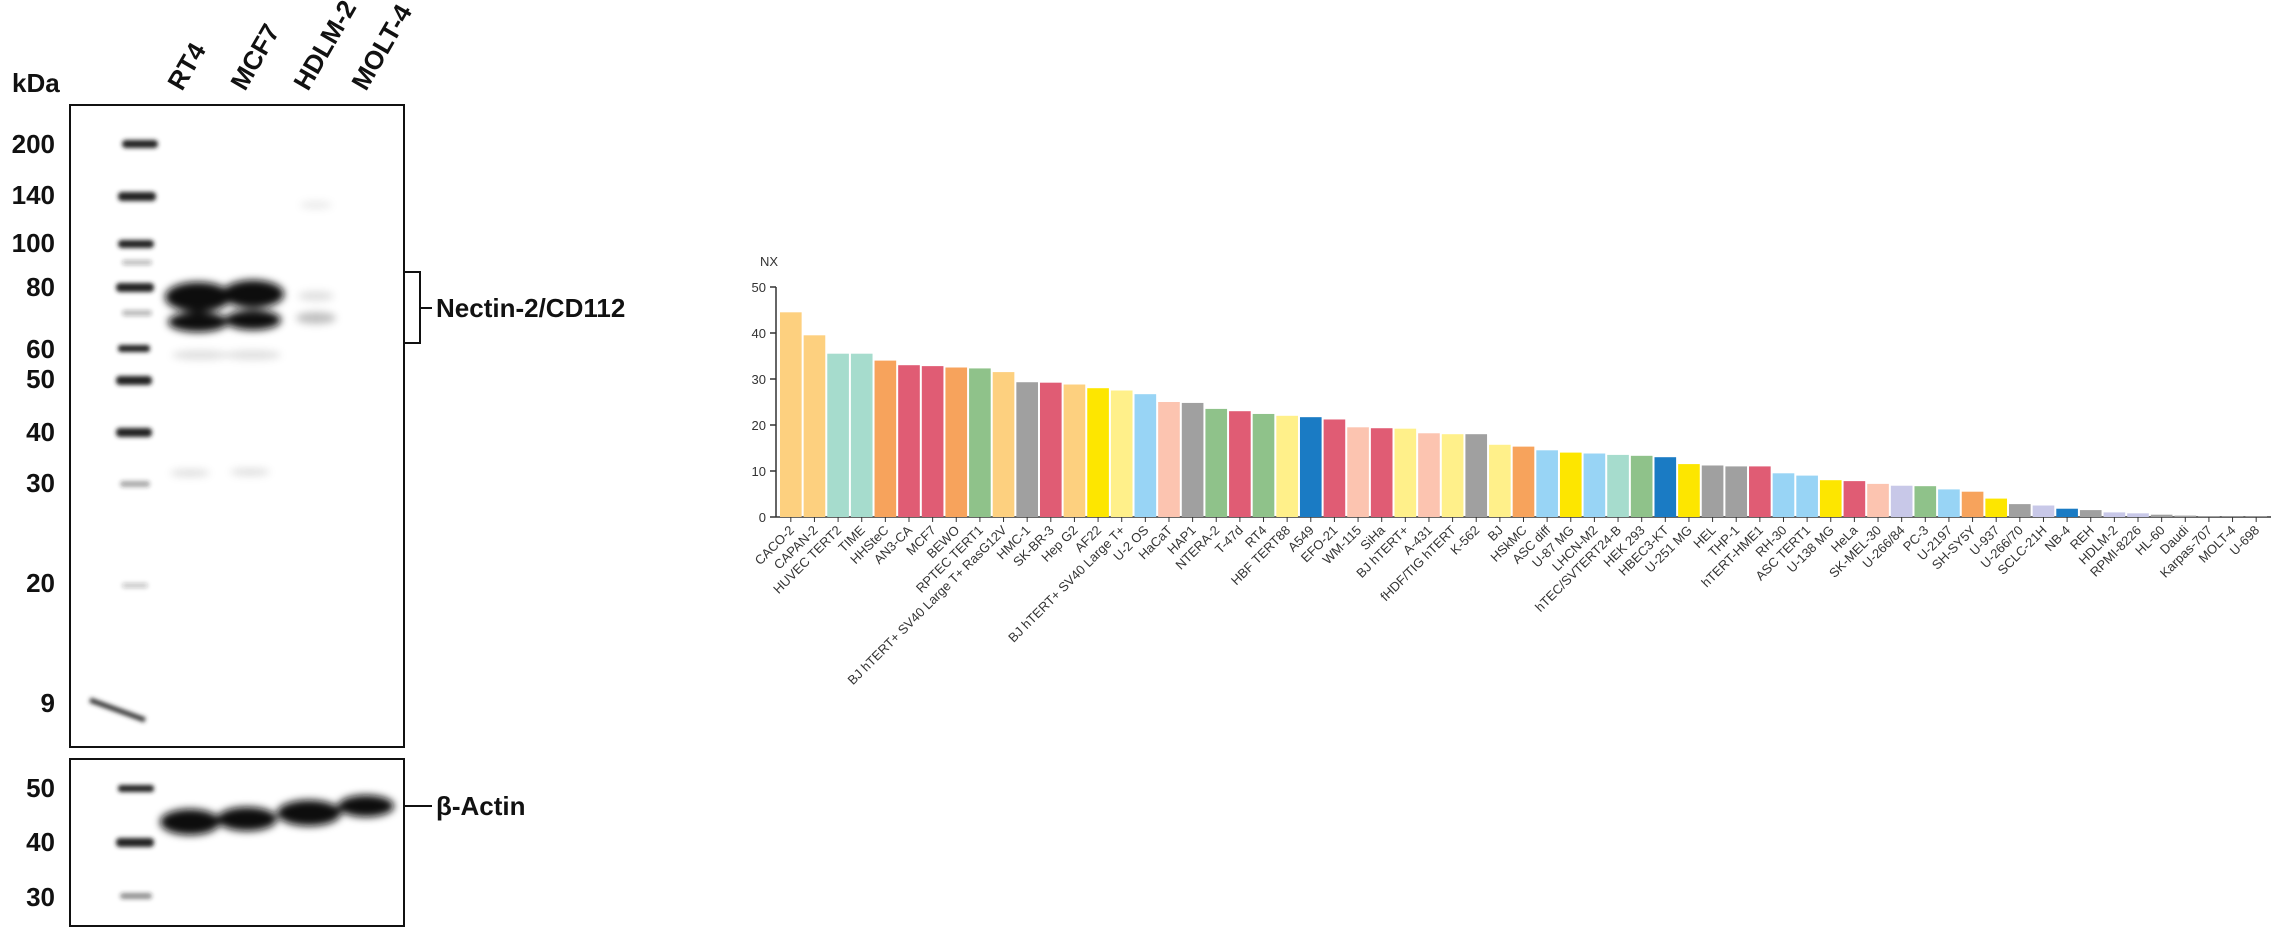 The width and height of the screenshot is (2285, 933). I want to click on y-tick-label: 0, so click(762, 517).